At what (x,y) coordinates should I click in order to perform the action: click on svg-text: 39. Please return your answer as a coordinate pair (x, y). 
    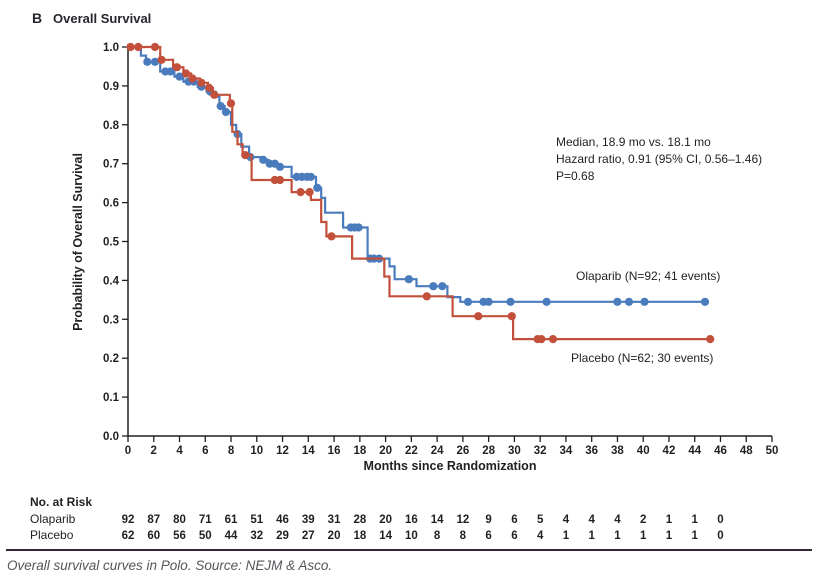
    Looking at the image, I should click on (308, 520).